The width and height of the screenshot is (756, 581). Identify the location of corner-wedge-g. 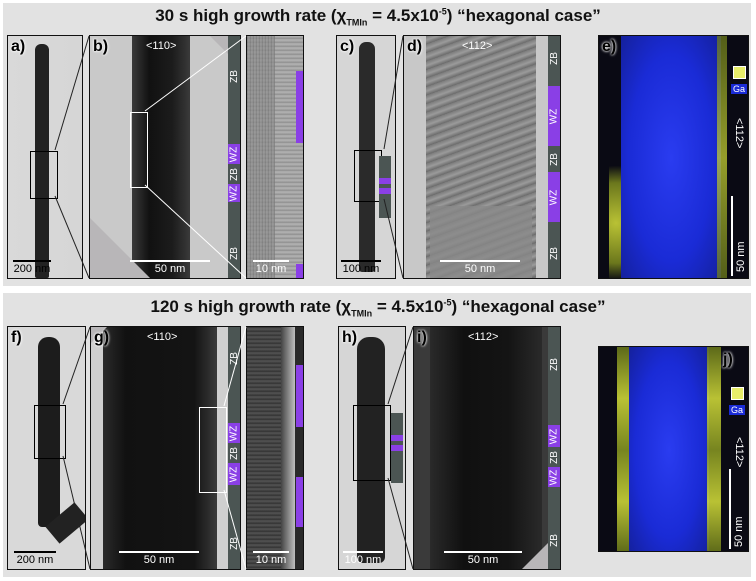
(99, 335).